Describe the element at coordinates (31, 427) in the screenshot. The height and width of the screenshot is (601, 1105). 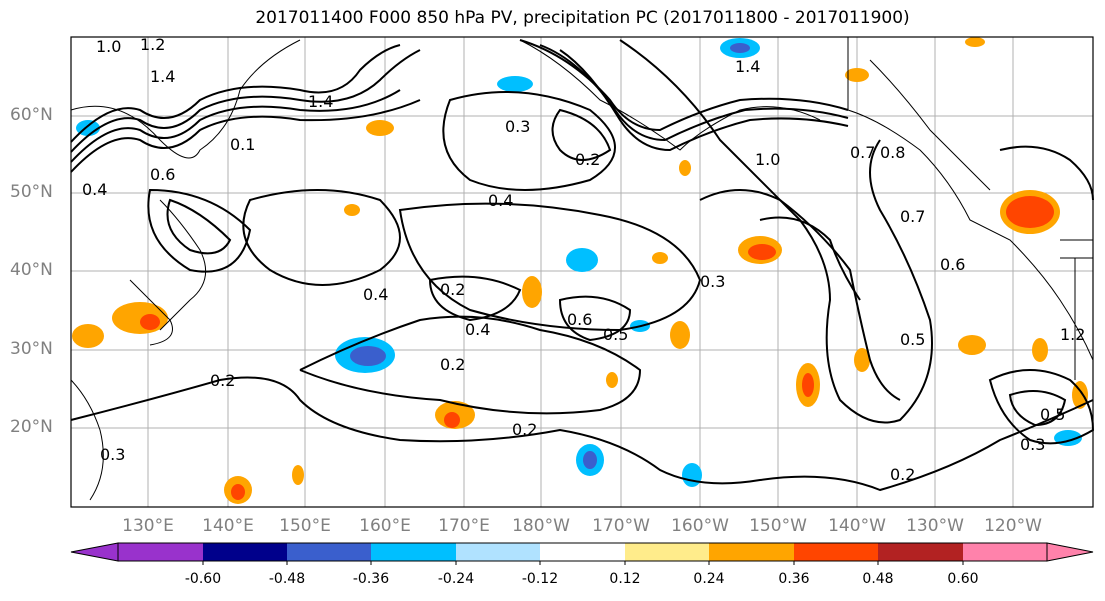
I see `lat-label: 20°N` at that location.